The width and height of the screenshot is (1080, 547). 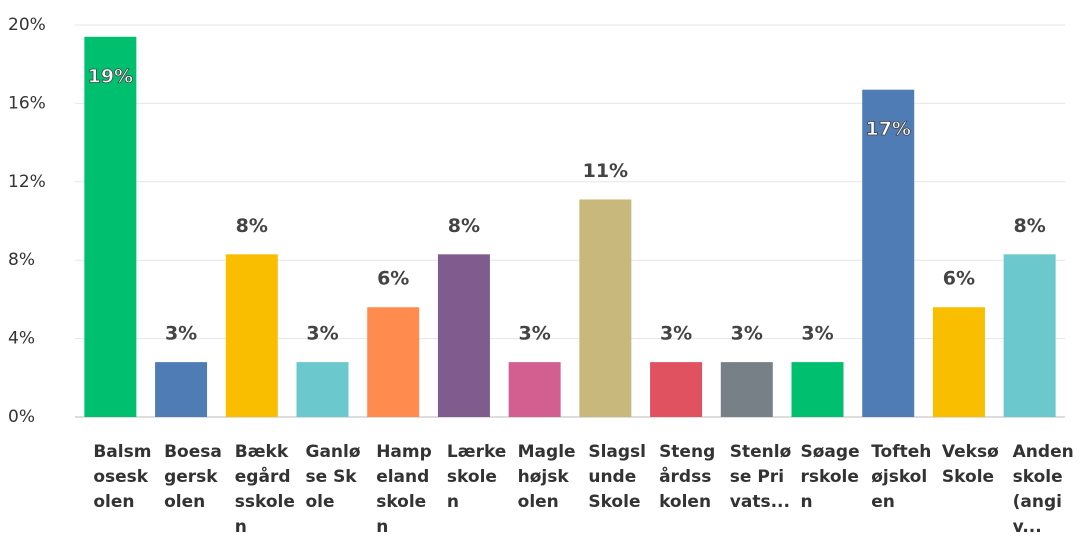 I want to click on data-label: 17%, so click(x=887, y=129).